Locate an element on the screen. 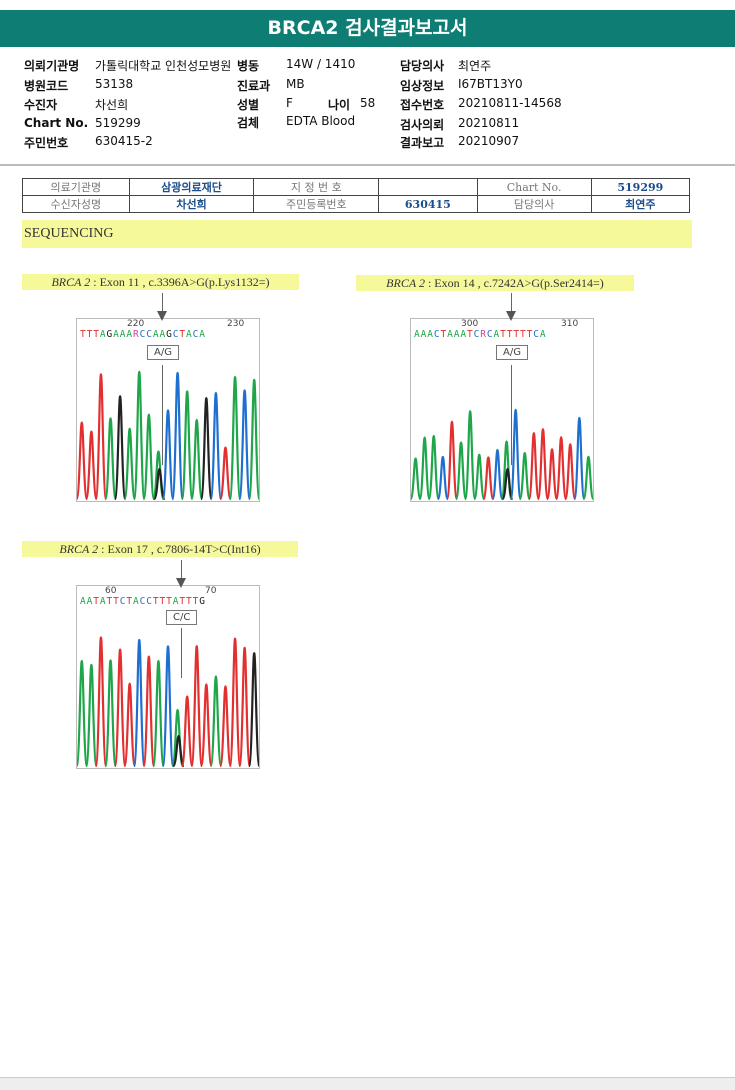 This screenshot has height=1090, width=735. table-row: 의료기관명 삼광의료재단 지 정 번 호 Chart No. 519299 is located at coordinates (356, 187).